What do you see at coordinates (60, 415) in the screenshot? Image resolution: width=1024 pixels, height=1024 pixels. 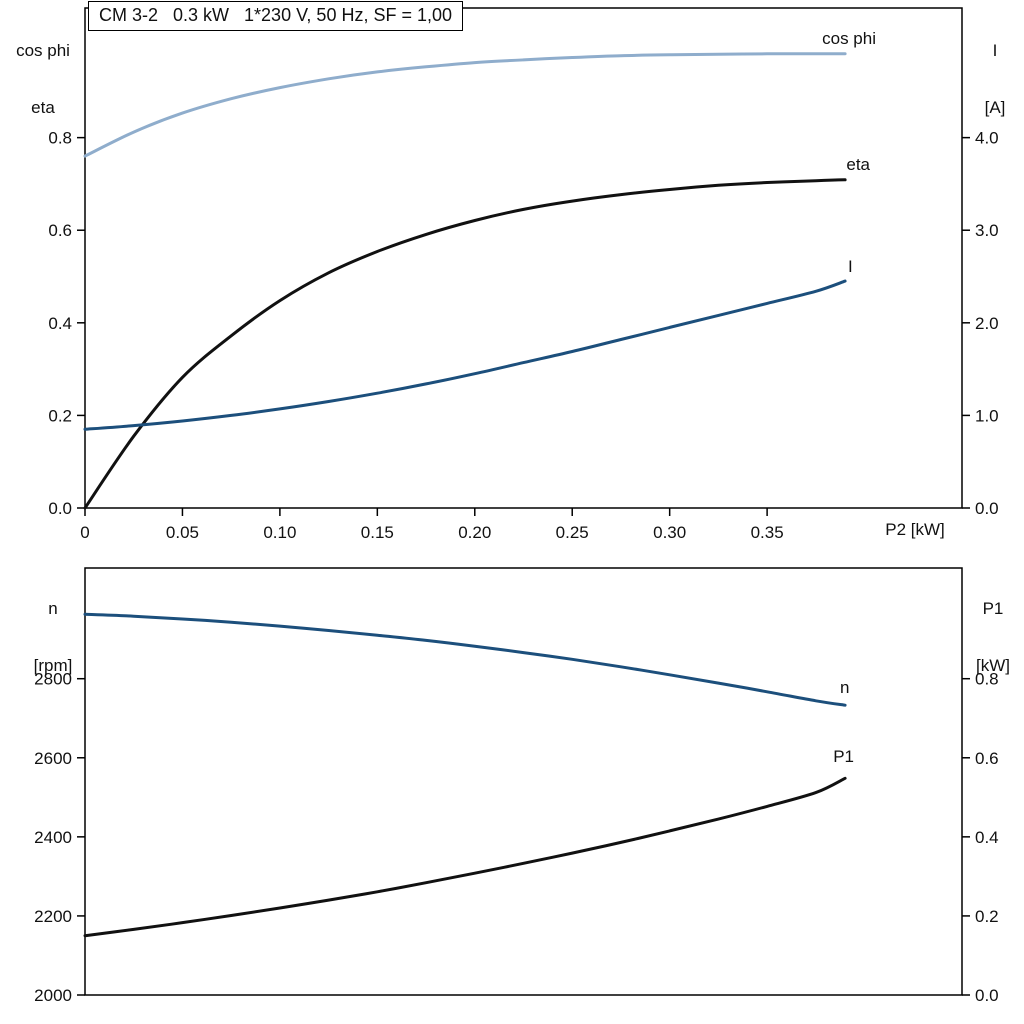 I see `y-tick-label-left: 0.2` at bounding box center [60, 415].